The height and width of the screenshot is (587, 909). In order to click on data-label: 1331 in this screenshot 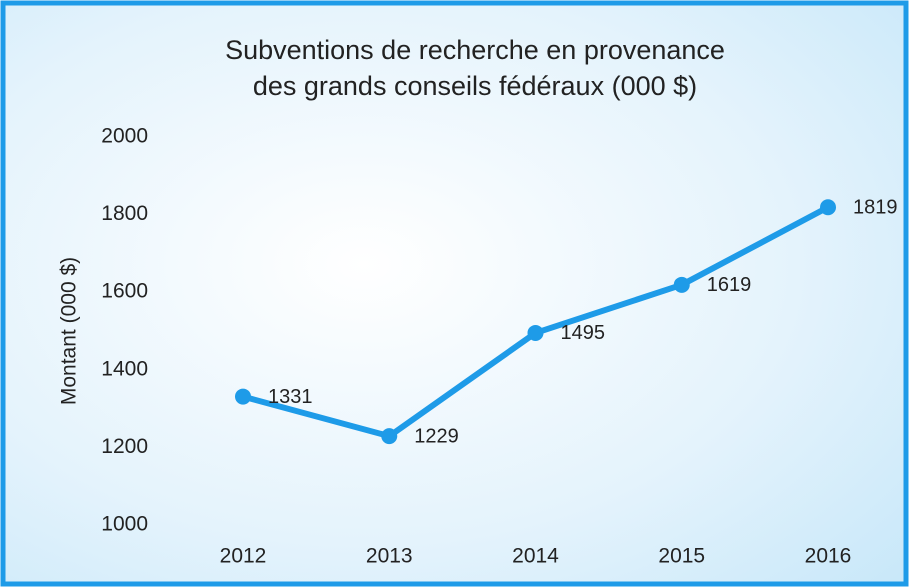, I will do `click(290, 397)`.